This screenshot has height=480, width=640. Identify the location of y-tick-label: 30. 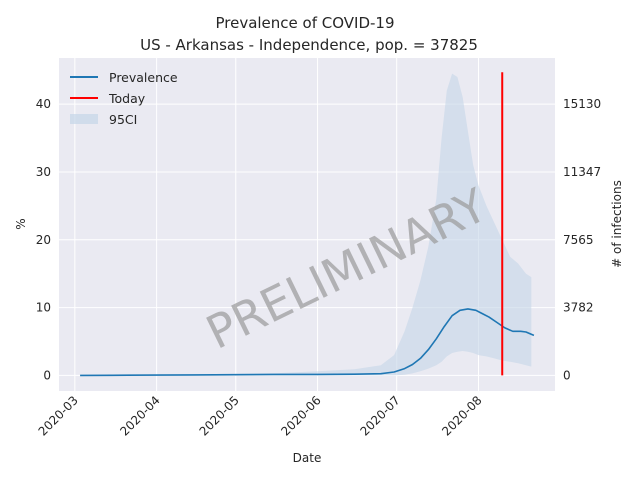
(43, 172).